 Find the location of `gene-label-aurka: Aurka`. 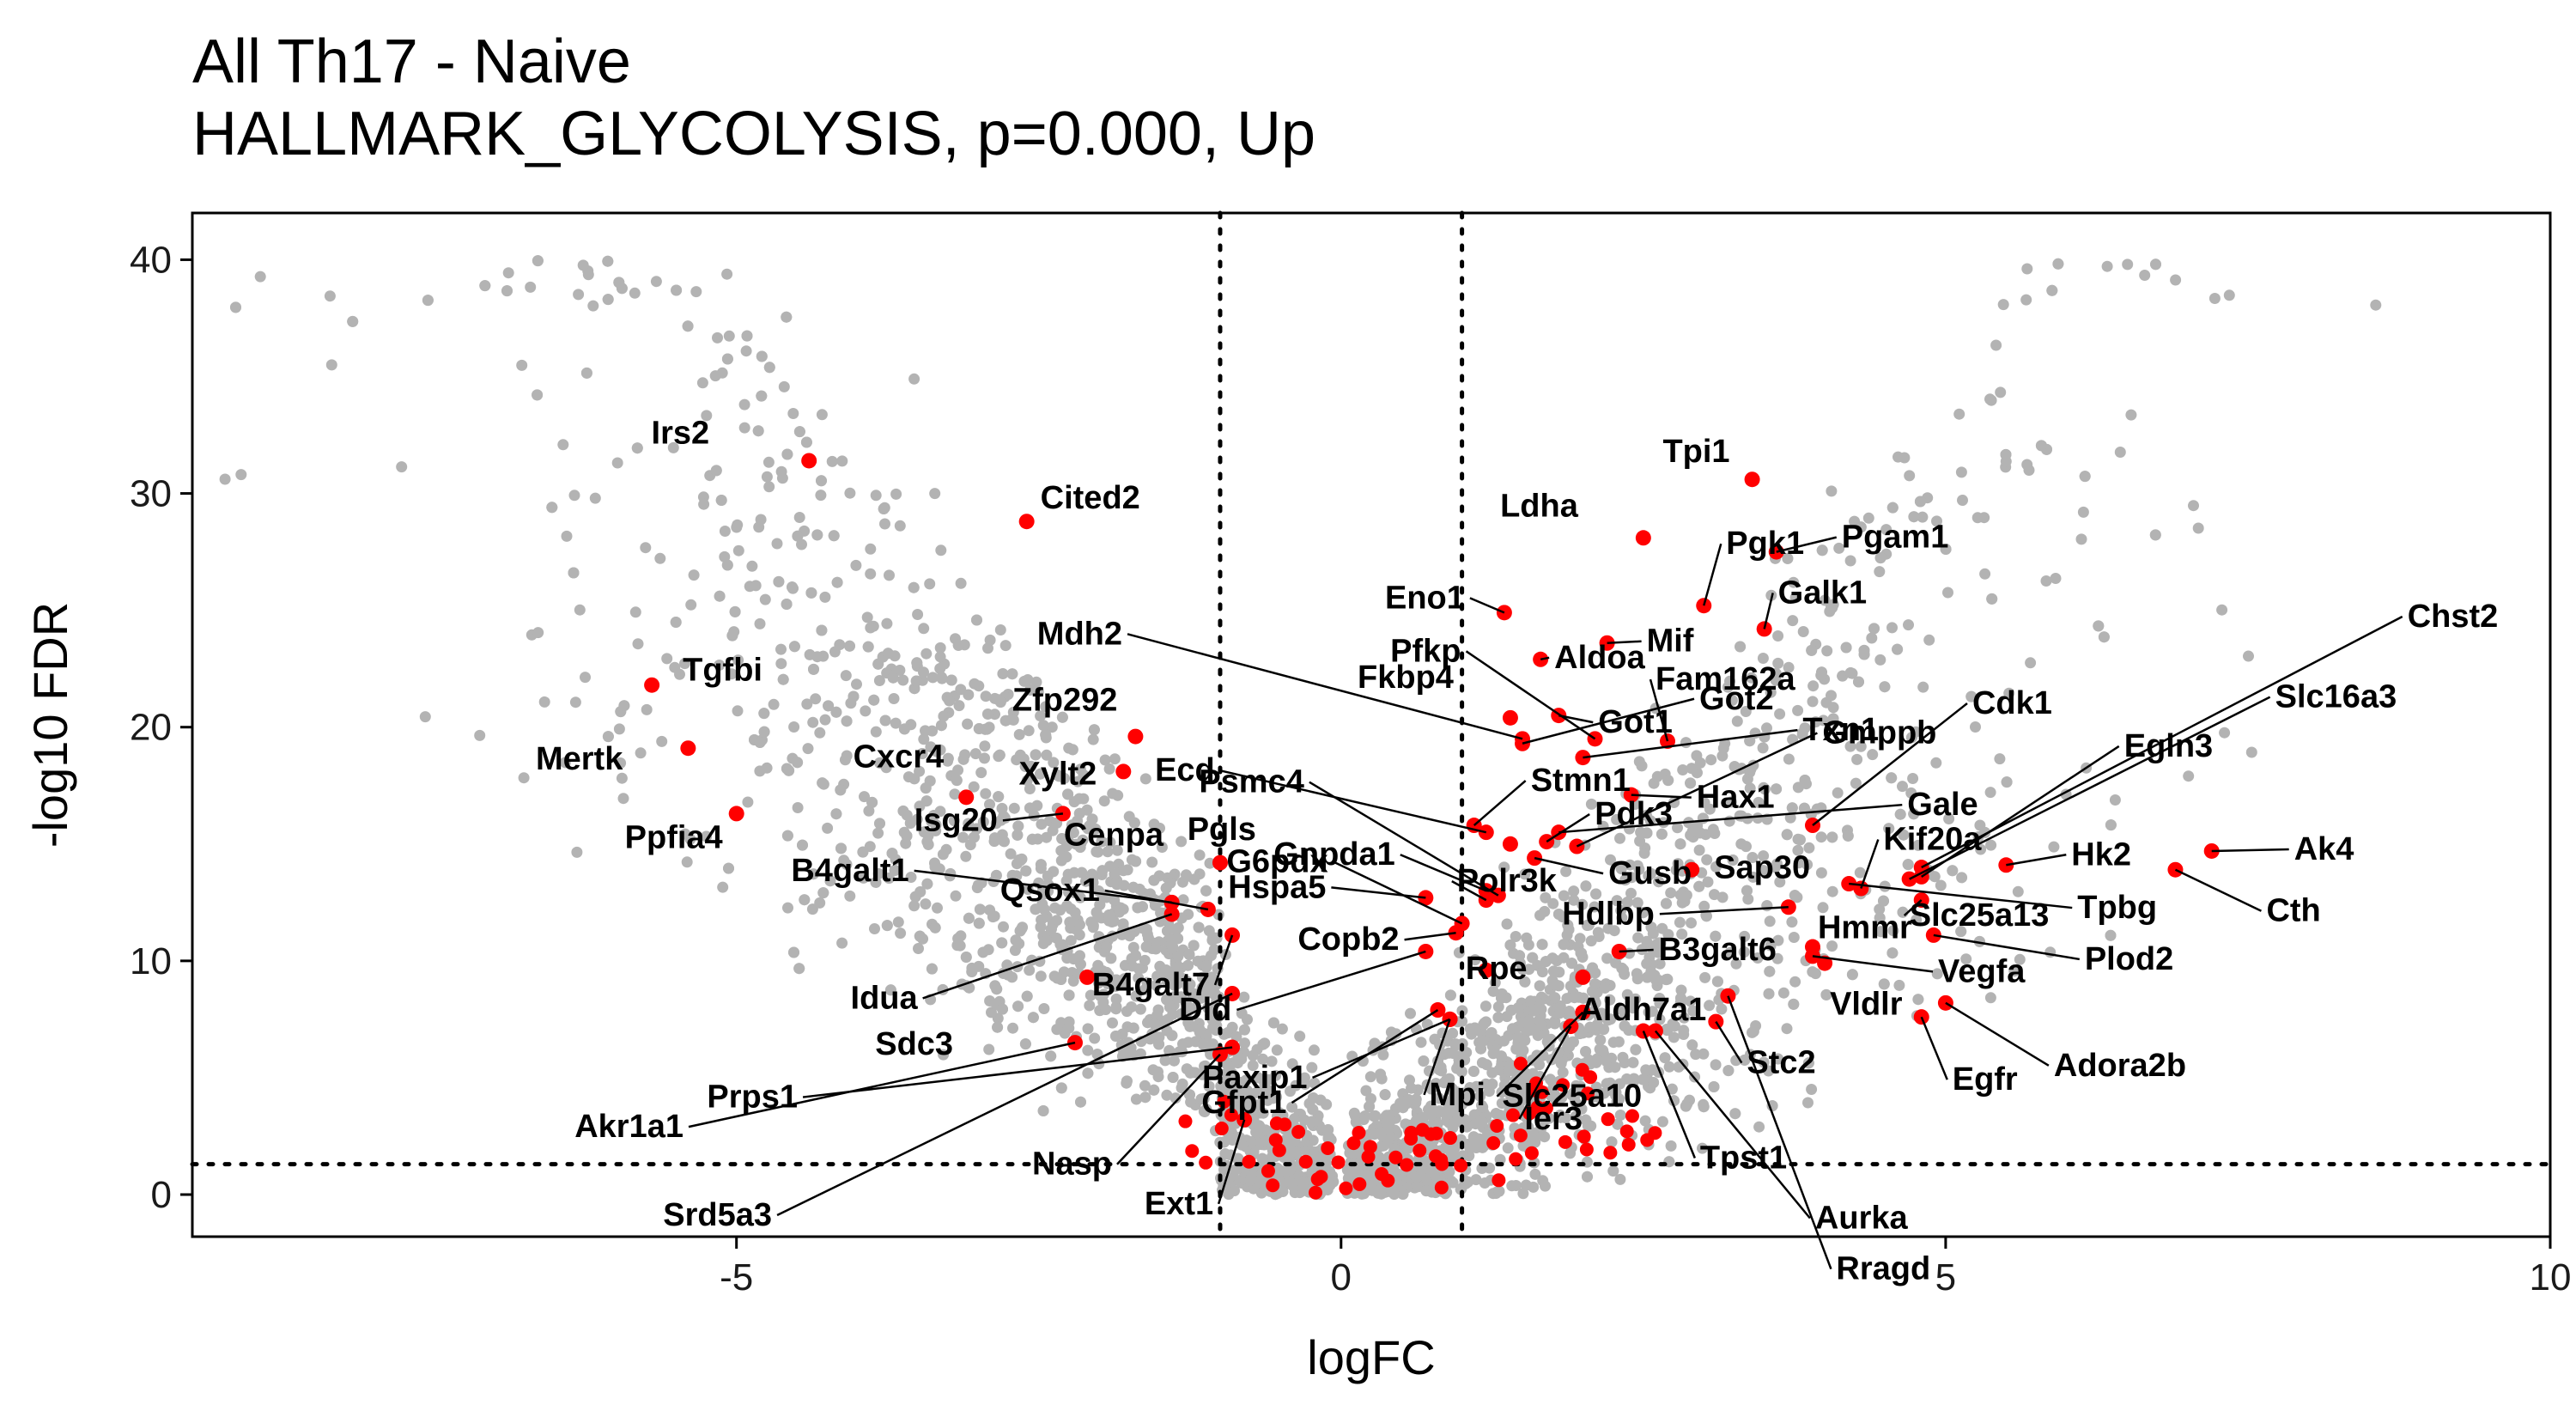

gene-label-aurka: Aurka is located at coordinates (1862, 1219).